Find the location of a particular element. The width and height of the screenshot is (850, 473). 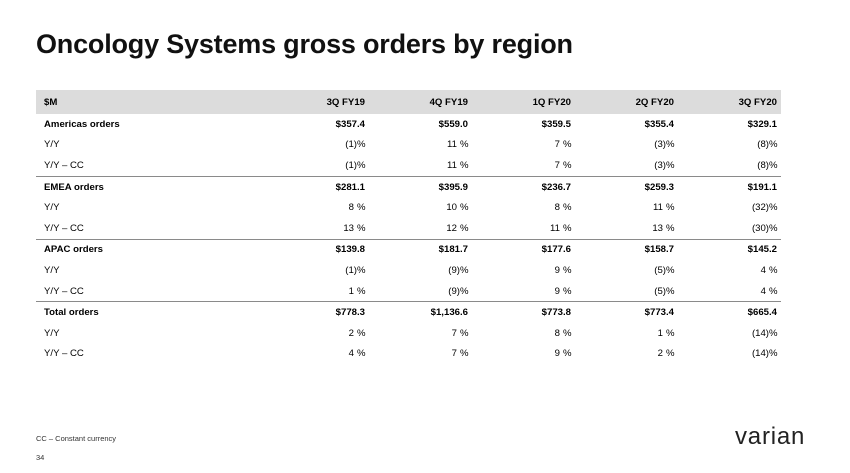

cell-value: $359.5 is located at coordinates (556, 124).